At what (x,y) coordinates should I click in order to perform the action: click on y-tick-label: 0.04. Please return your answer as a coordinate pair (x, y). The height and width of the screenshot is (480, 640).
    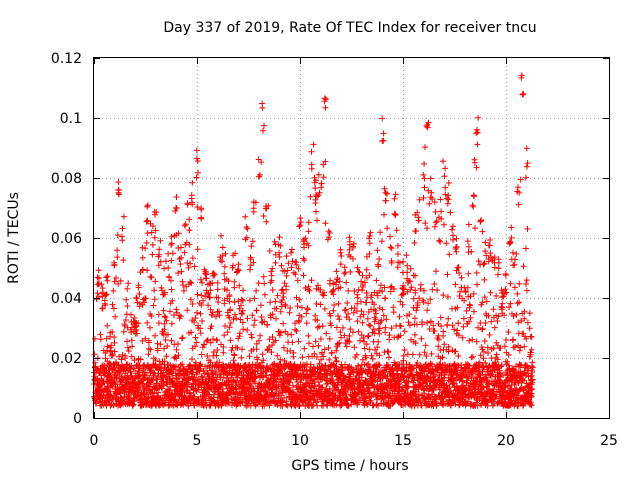
    Looking at the image, I should click on (66, 299).